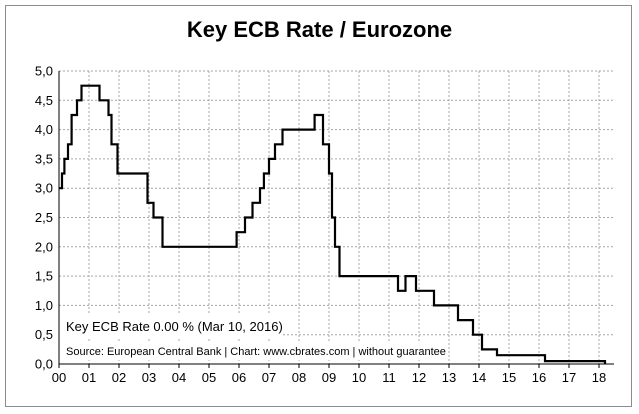 Image resolution: width=639 pixels, height=414 pixels. Describe the element at coordinates (479, 377) in the screenshot. I see `x-tick-label: 14` at that location.